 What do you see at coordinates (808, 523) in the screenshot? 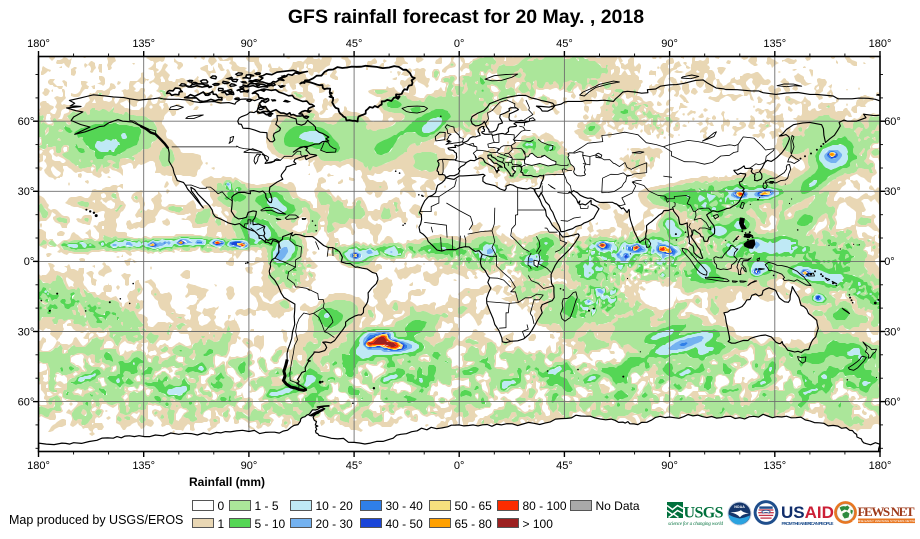
I see `svg-text: FROM THE AMERICAN PEOPLE` at bounding box center [808, 523].